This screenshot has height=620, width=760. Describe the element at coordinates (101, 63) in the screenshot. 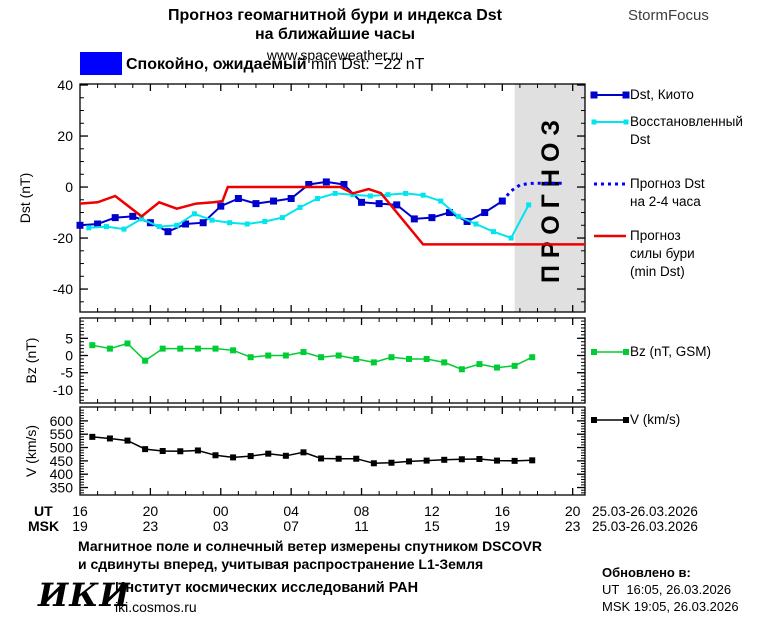

I see `storm-level-indicator` at that location.